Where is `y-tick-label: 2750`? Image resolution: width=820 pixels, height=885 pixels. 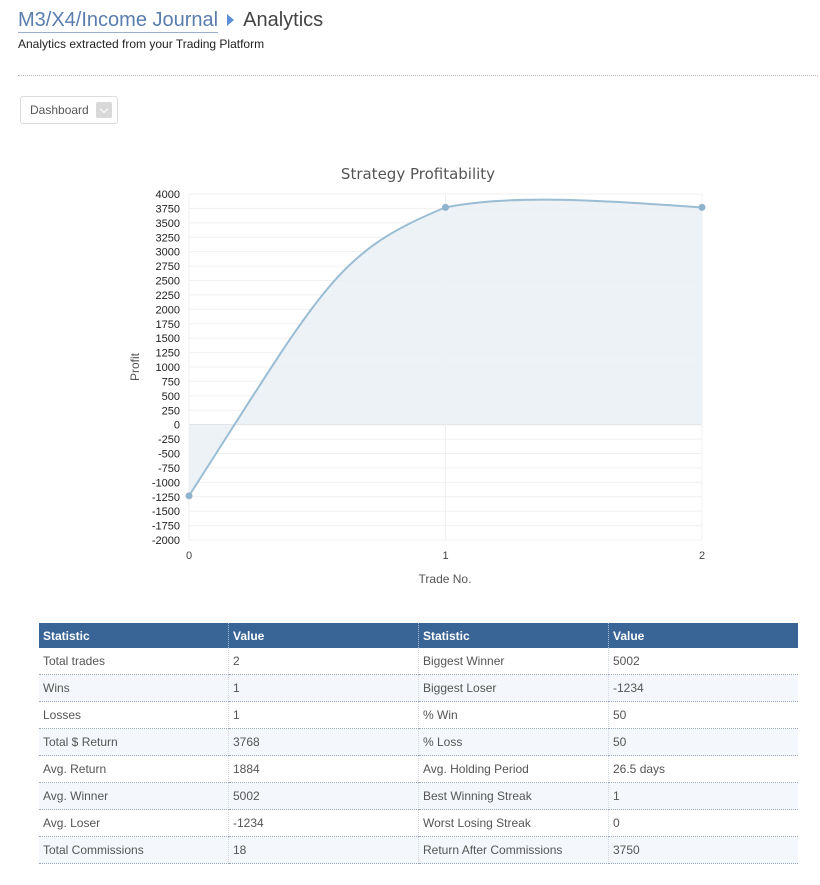
y-tick-label: 2750 is located at coordinates (168, 267).